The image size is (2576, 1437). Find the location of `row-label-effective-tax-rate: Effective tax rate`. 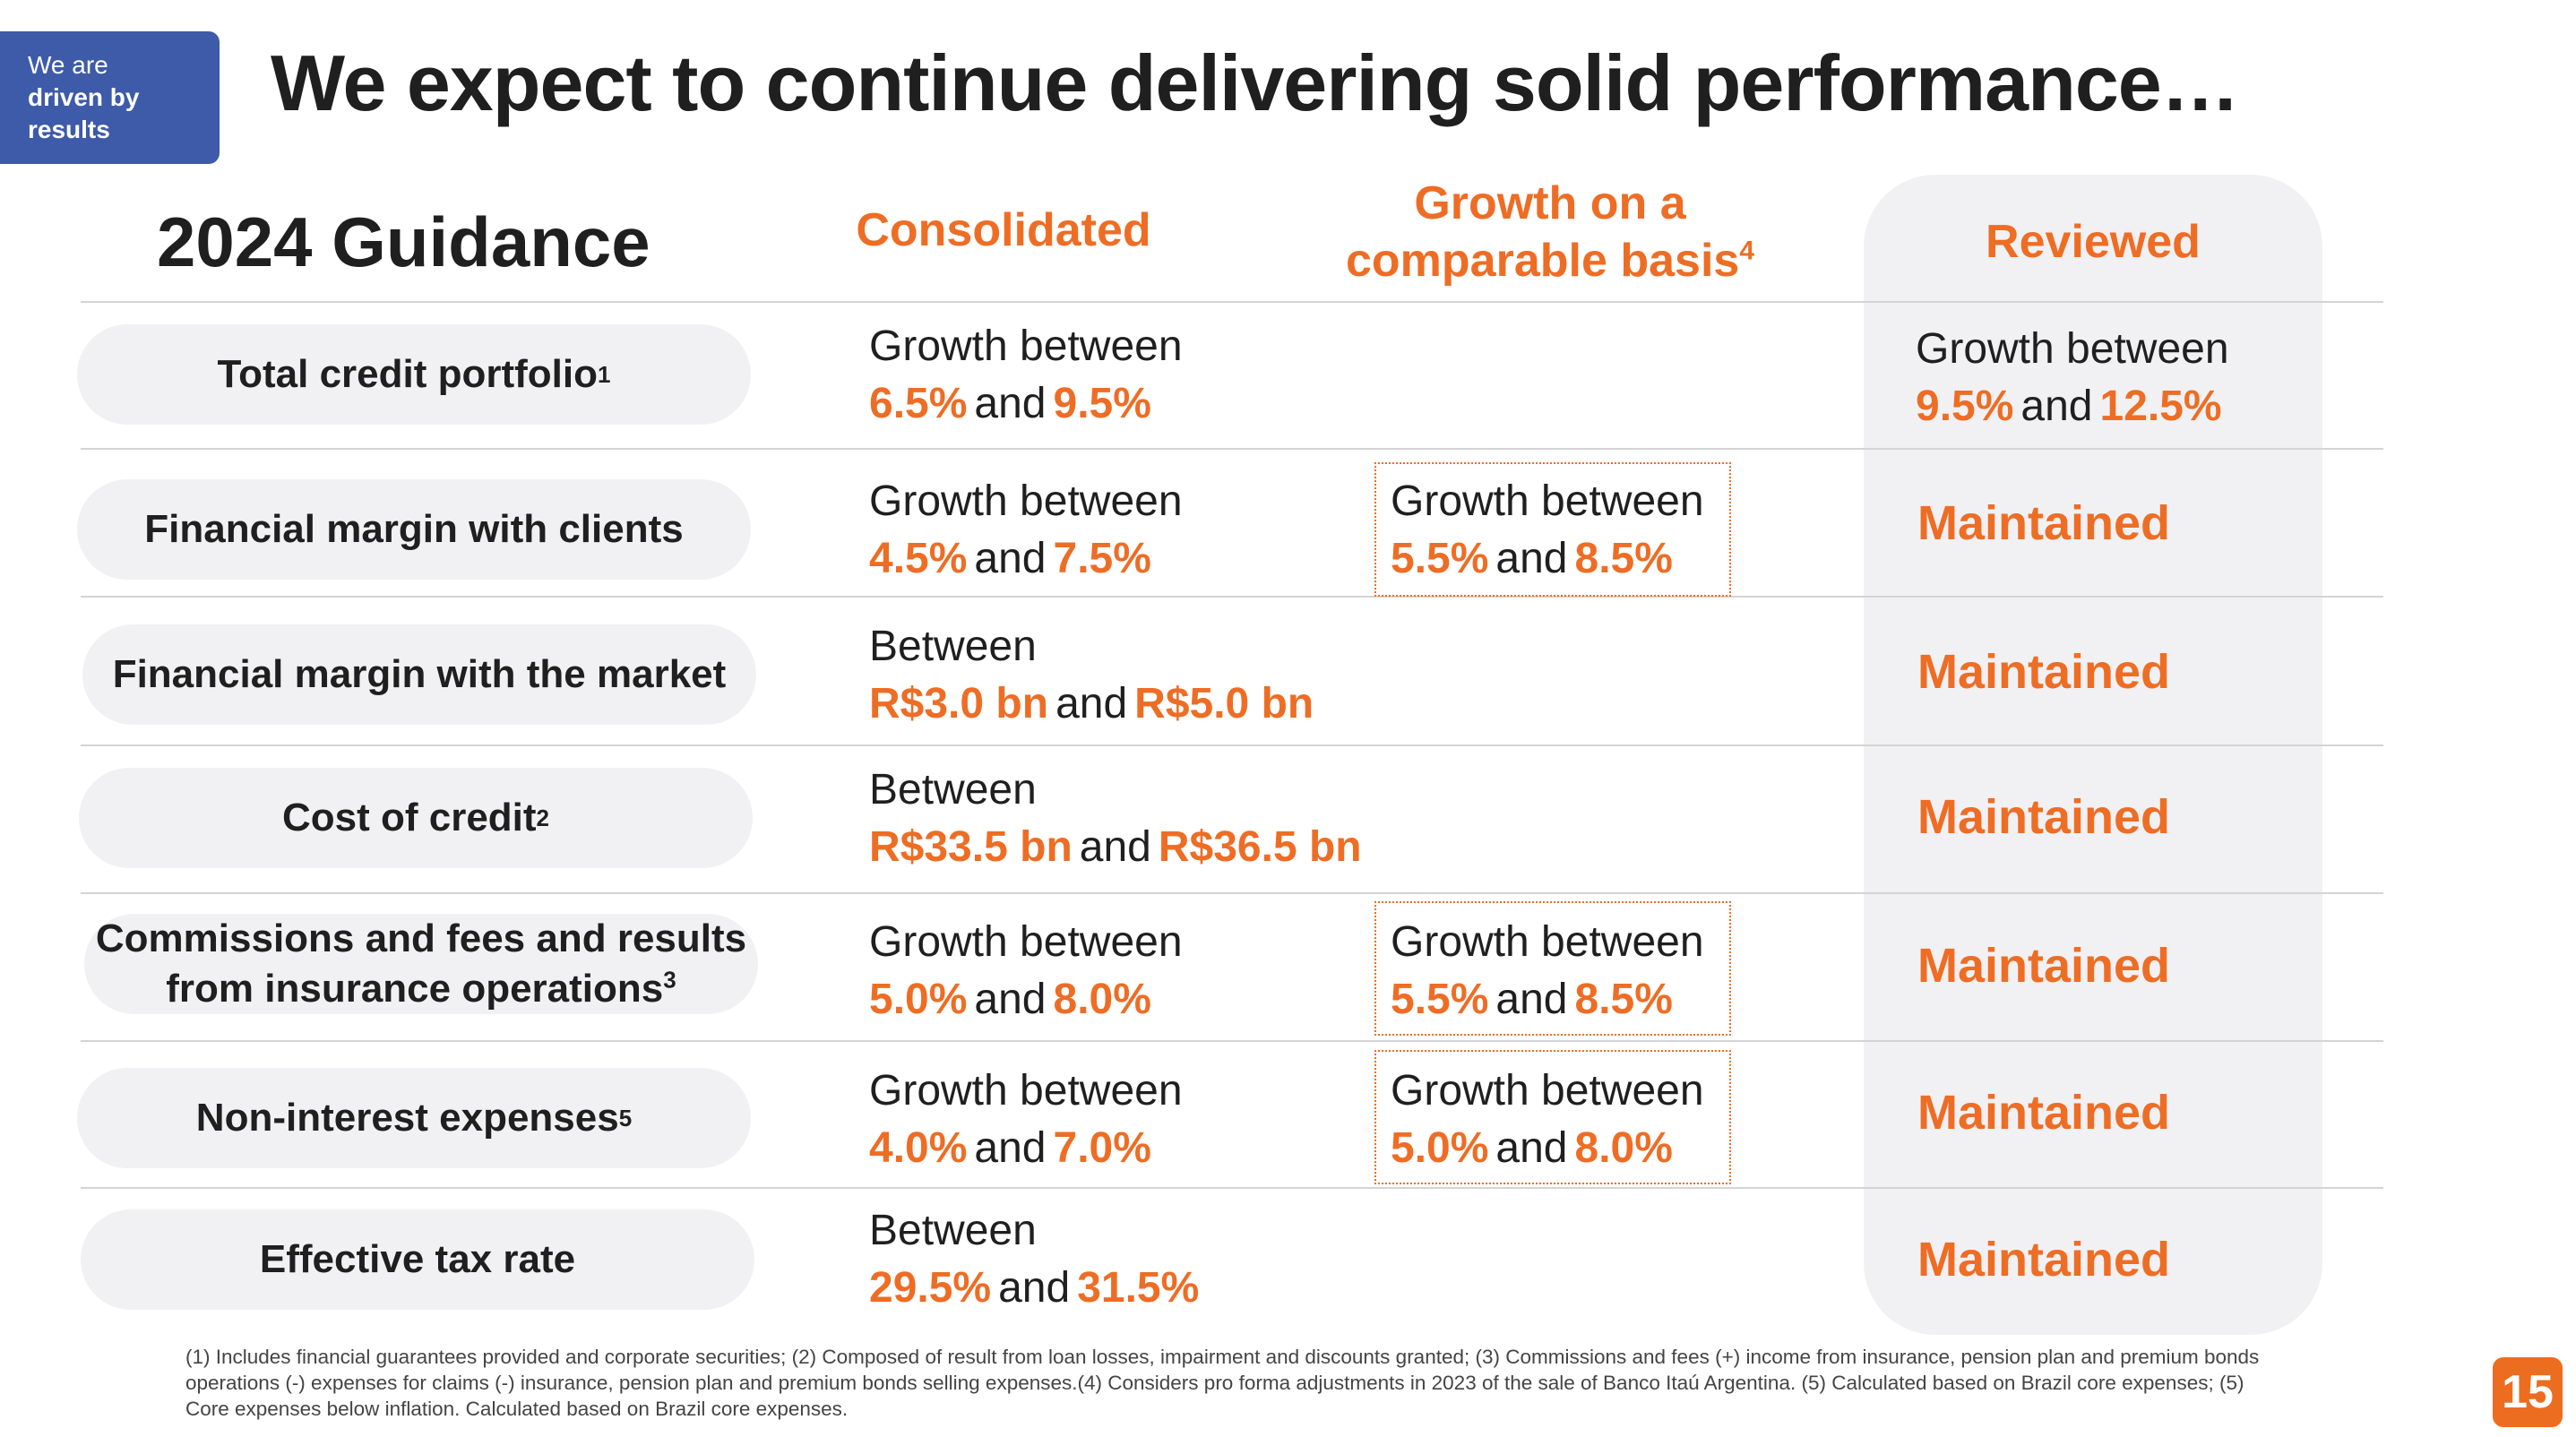

row-label-effective-tax-rate: Effective tax rate is located at coordinates (417, 1260).